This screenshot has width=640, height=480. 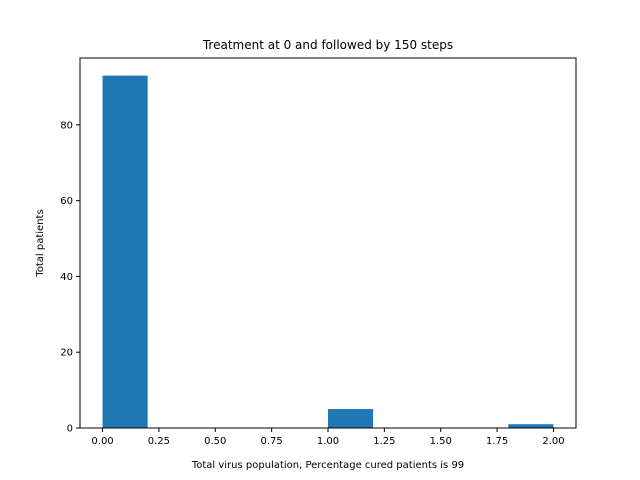 I want to click on x-axis-ticks: 0.00 0.25 0.50 0.75 1.00 1.25 1.50 1.75 2.00, so click(x=328, y=437).